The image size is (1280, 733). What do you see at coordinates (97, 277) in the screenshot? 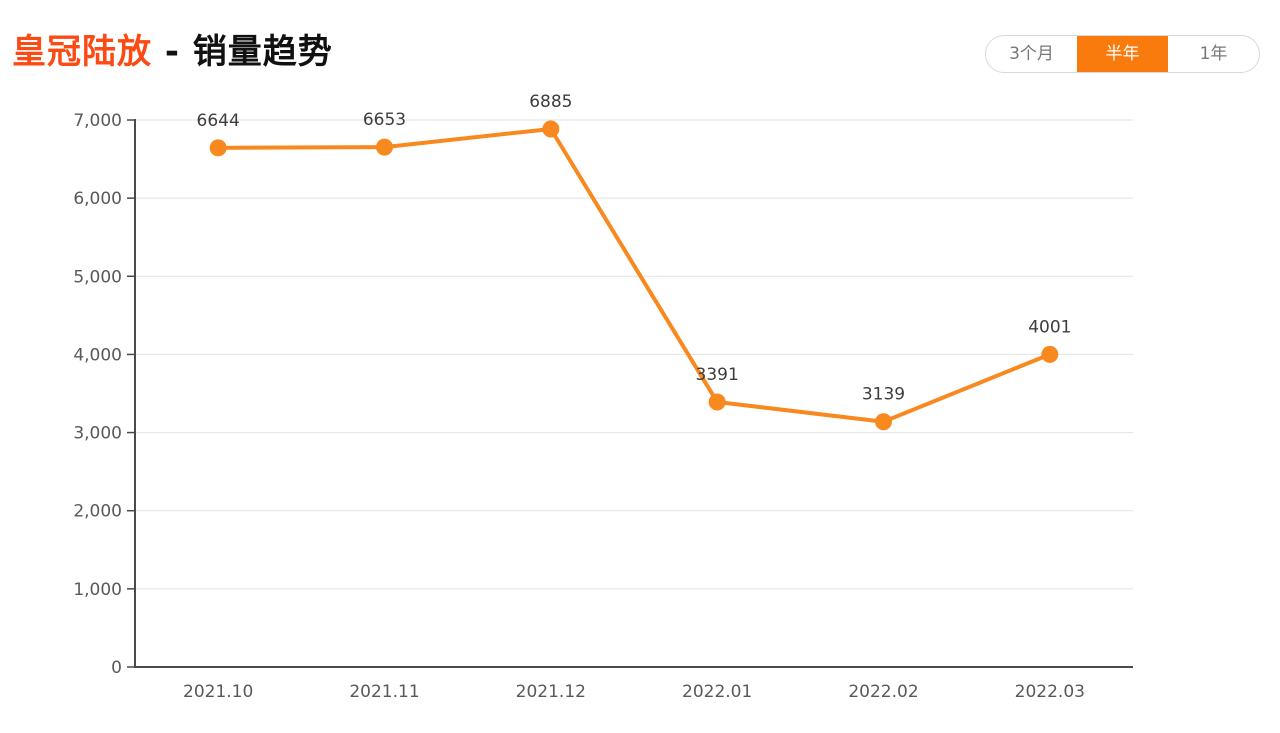
I see `y-axis-label: 5,000` at bounding box center [97, 277].